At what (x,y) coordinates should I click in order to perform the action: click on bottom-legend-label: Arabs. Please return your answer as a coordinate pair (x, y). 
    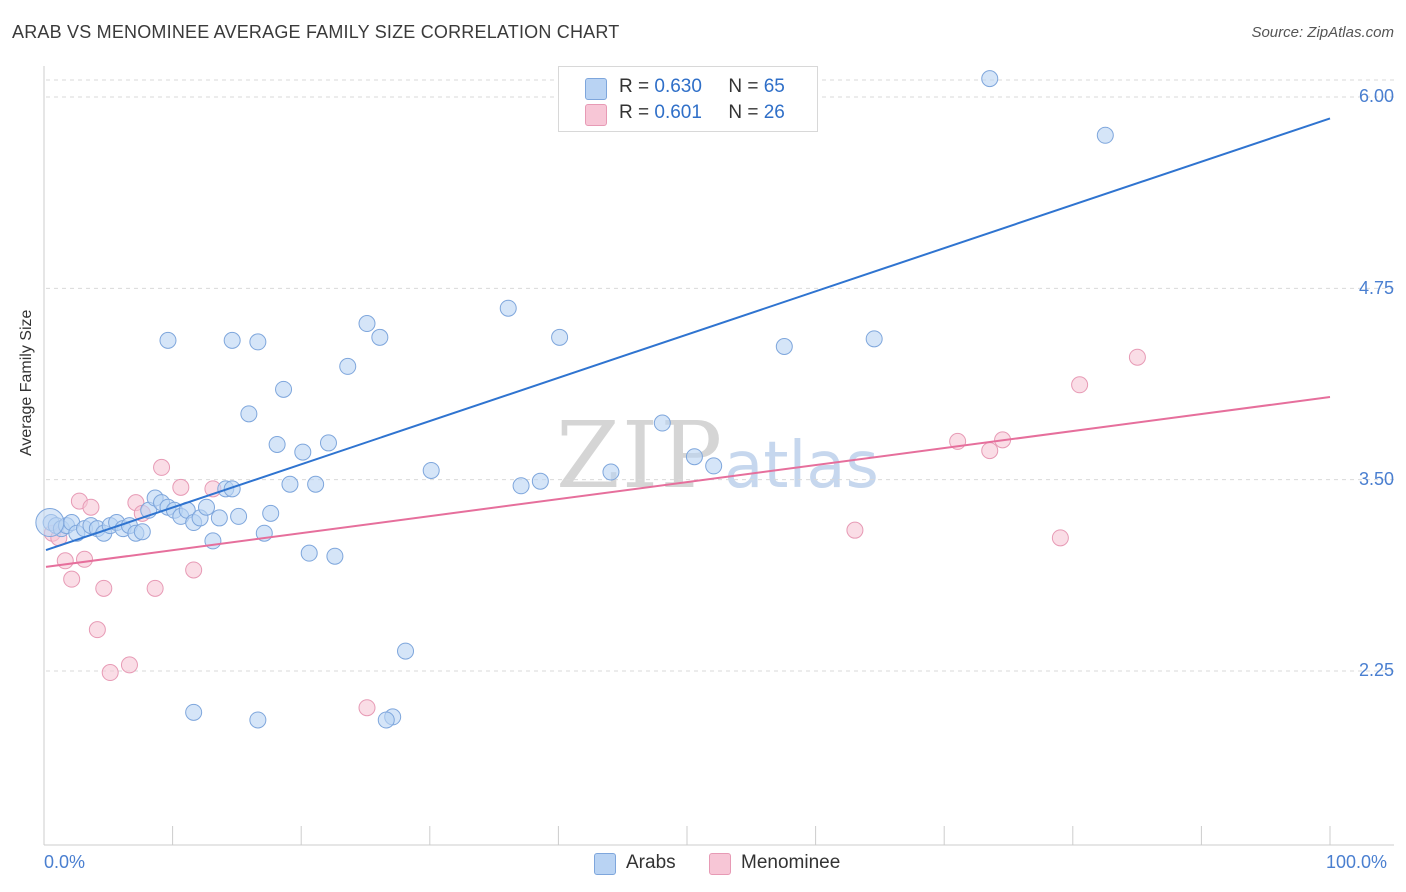
    Looking at the image, I should click on (651, 862).